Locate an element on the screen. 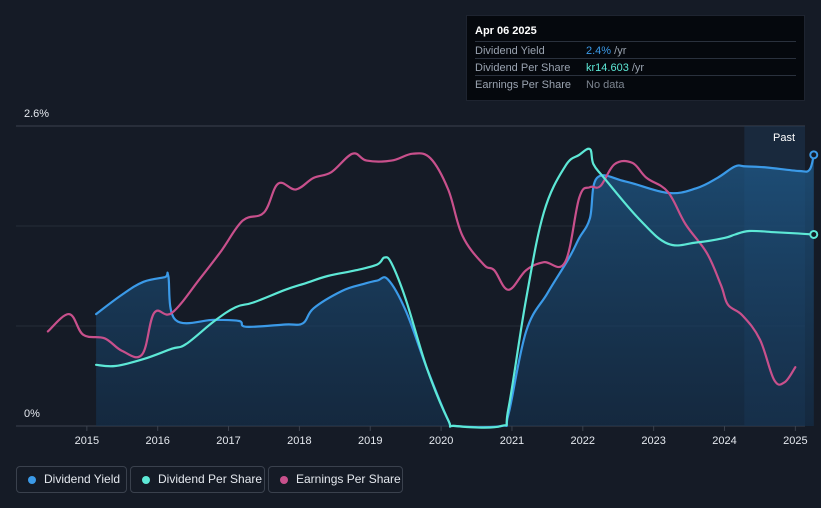  x-tick-label: 2021 is located at coordinates (512, 441).